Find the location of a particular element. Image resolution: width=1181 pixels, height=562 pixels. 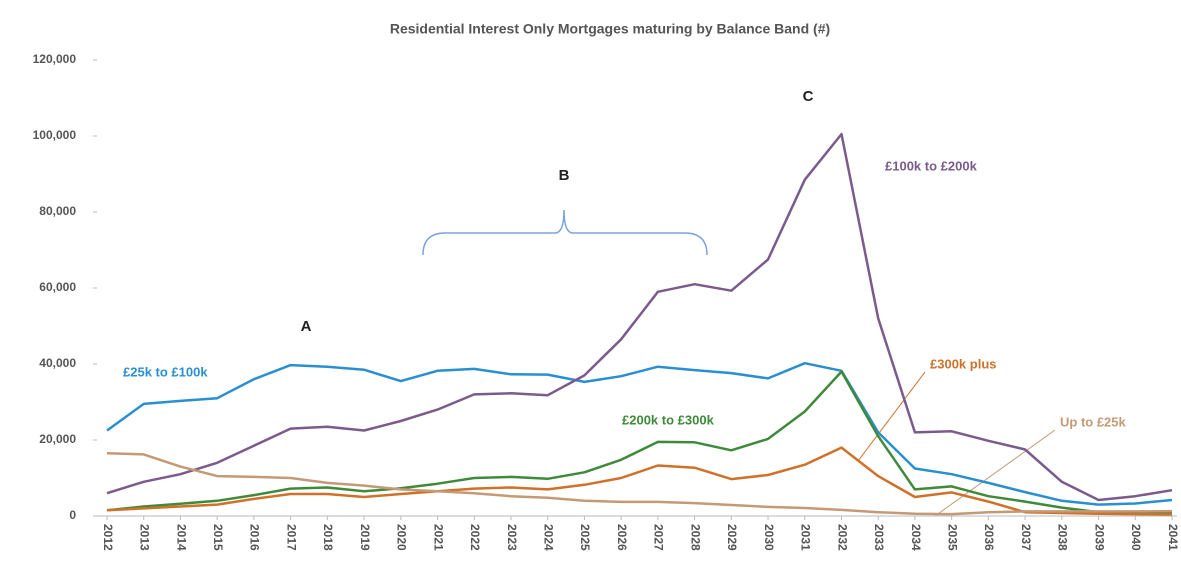

x-tick-label: 2020 is located at coordinates (402, 537).